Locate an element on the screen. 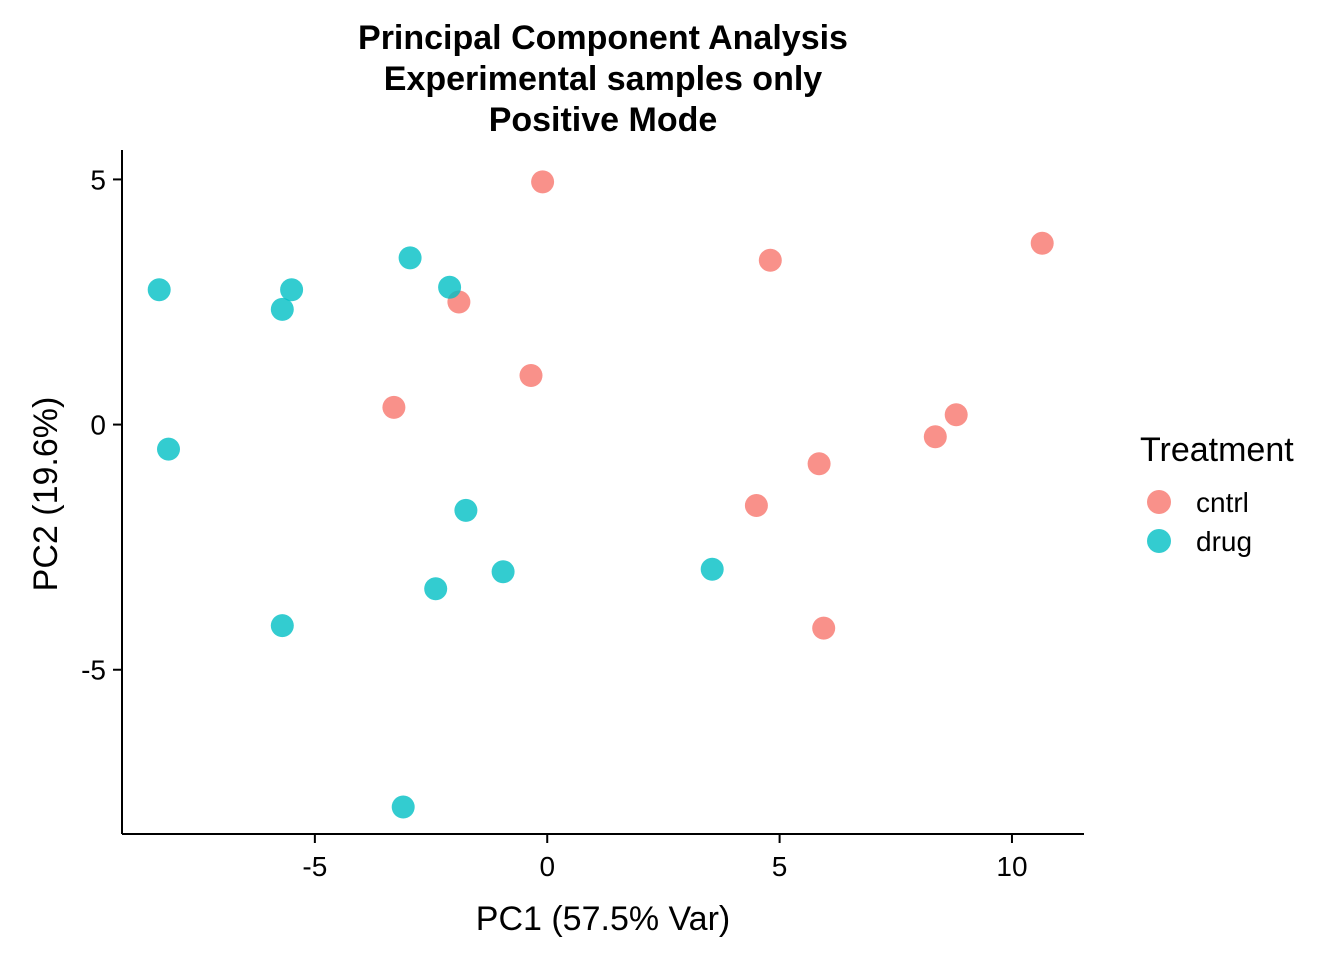 The image size is (1344, 960). x-tick-label: 10 is located at coordinates (1011, 866).